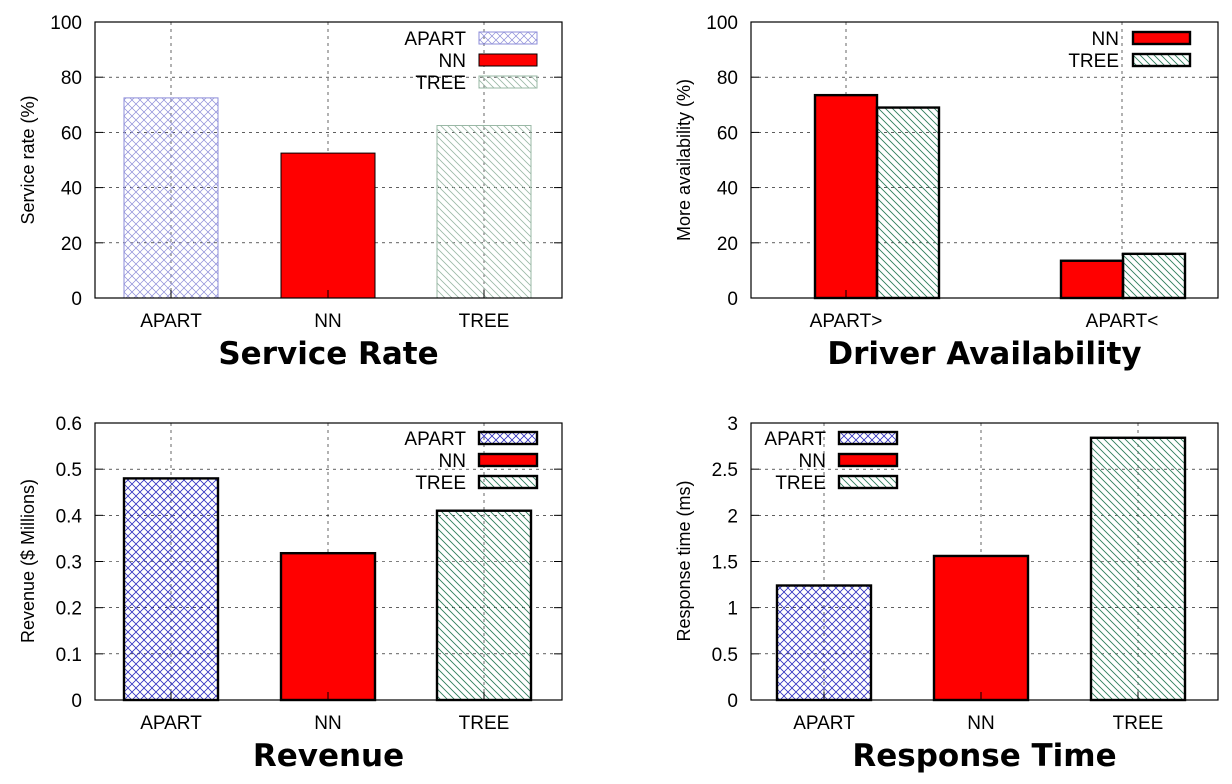  Describe the element at coordinates (732, 609) in the screenshot. I see `y-tick-label: 1` at that location.